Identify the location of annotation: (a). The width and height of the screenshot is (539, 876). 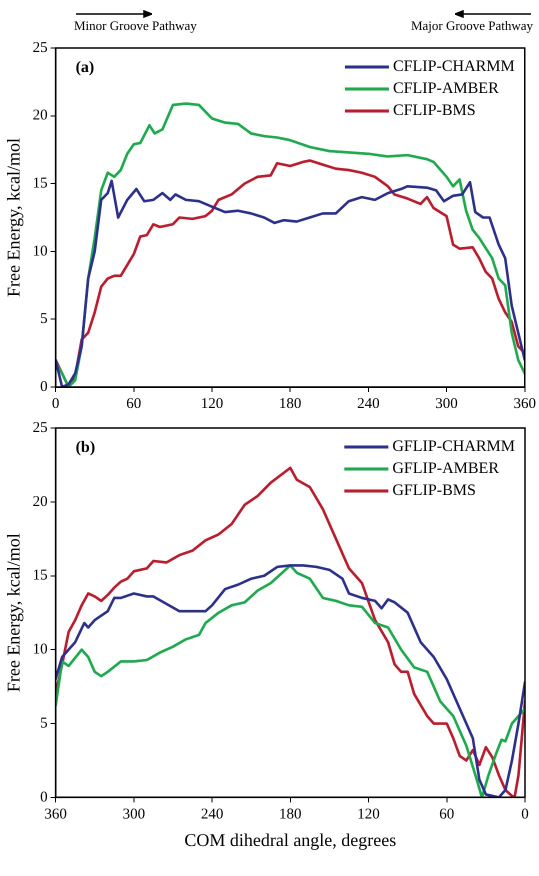
(85, 67).